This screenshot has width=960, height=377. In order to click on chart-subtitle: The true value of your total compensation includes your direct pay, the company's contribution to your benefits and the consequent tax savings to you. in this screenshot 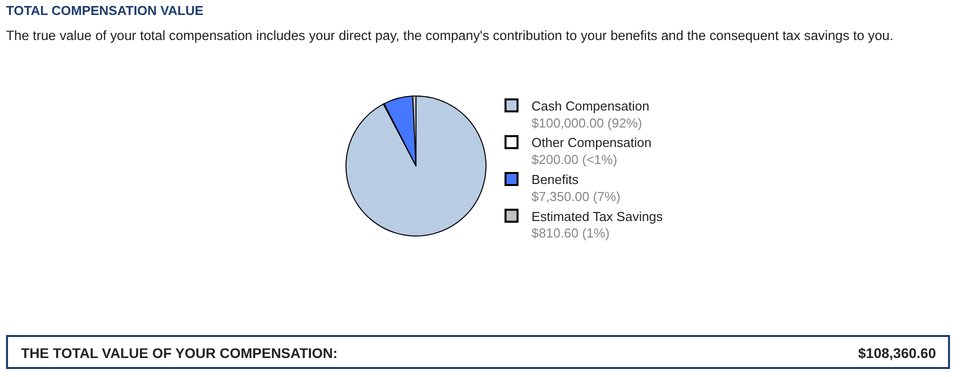, I will do `click(450, 35)`.